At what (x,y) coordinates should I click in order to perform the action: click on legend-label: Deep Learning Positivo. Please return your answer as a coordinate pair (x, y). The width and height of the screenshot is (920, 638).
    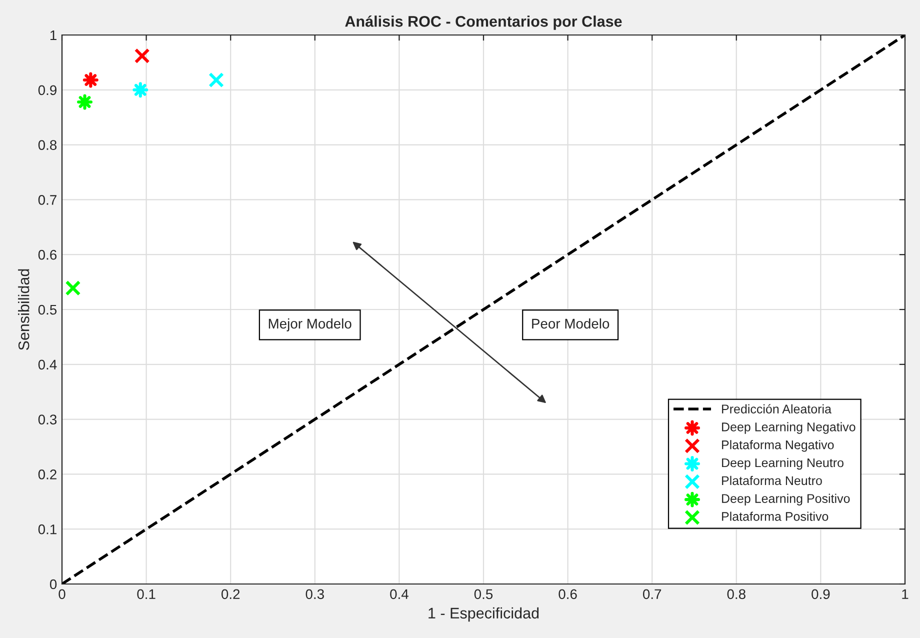
    Looking at the image, I should click on (786, 500).